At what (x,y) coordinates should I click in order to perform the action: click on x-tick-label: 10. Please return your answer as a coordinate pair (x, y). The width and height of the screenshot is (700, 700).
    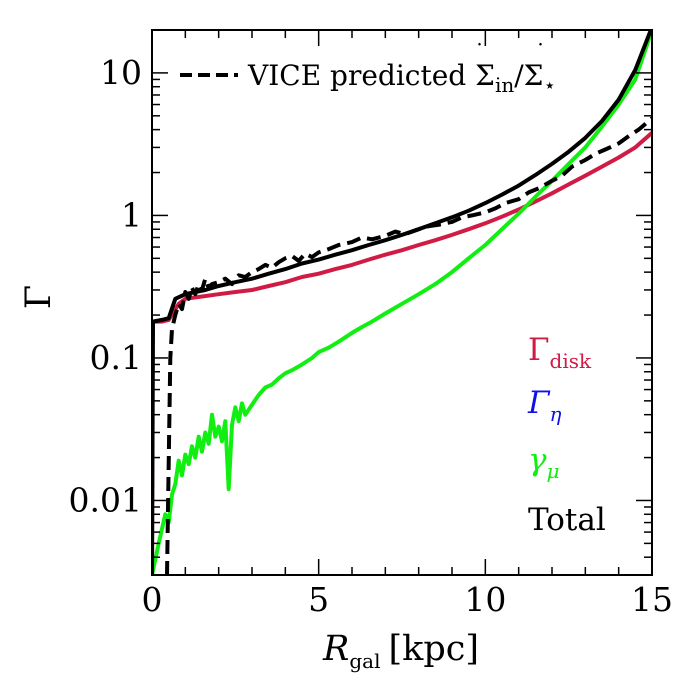
    Looking at the image, I should click on (485, 599).